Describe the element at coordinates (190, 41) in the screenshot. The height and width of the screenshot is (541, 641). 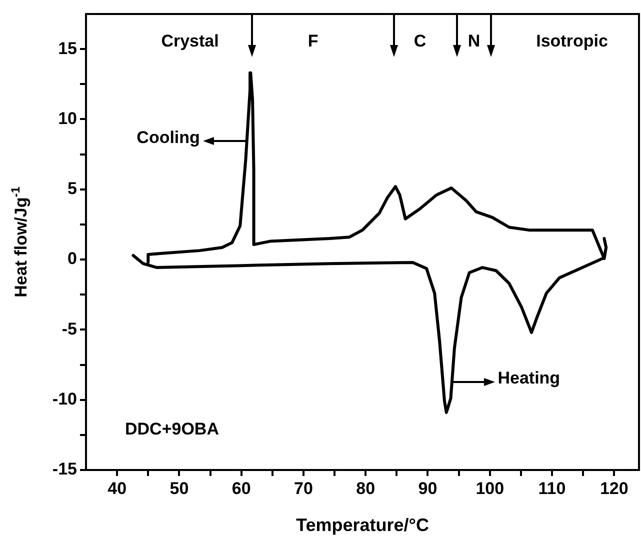
I see `annotation: Crystal` at that location.